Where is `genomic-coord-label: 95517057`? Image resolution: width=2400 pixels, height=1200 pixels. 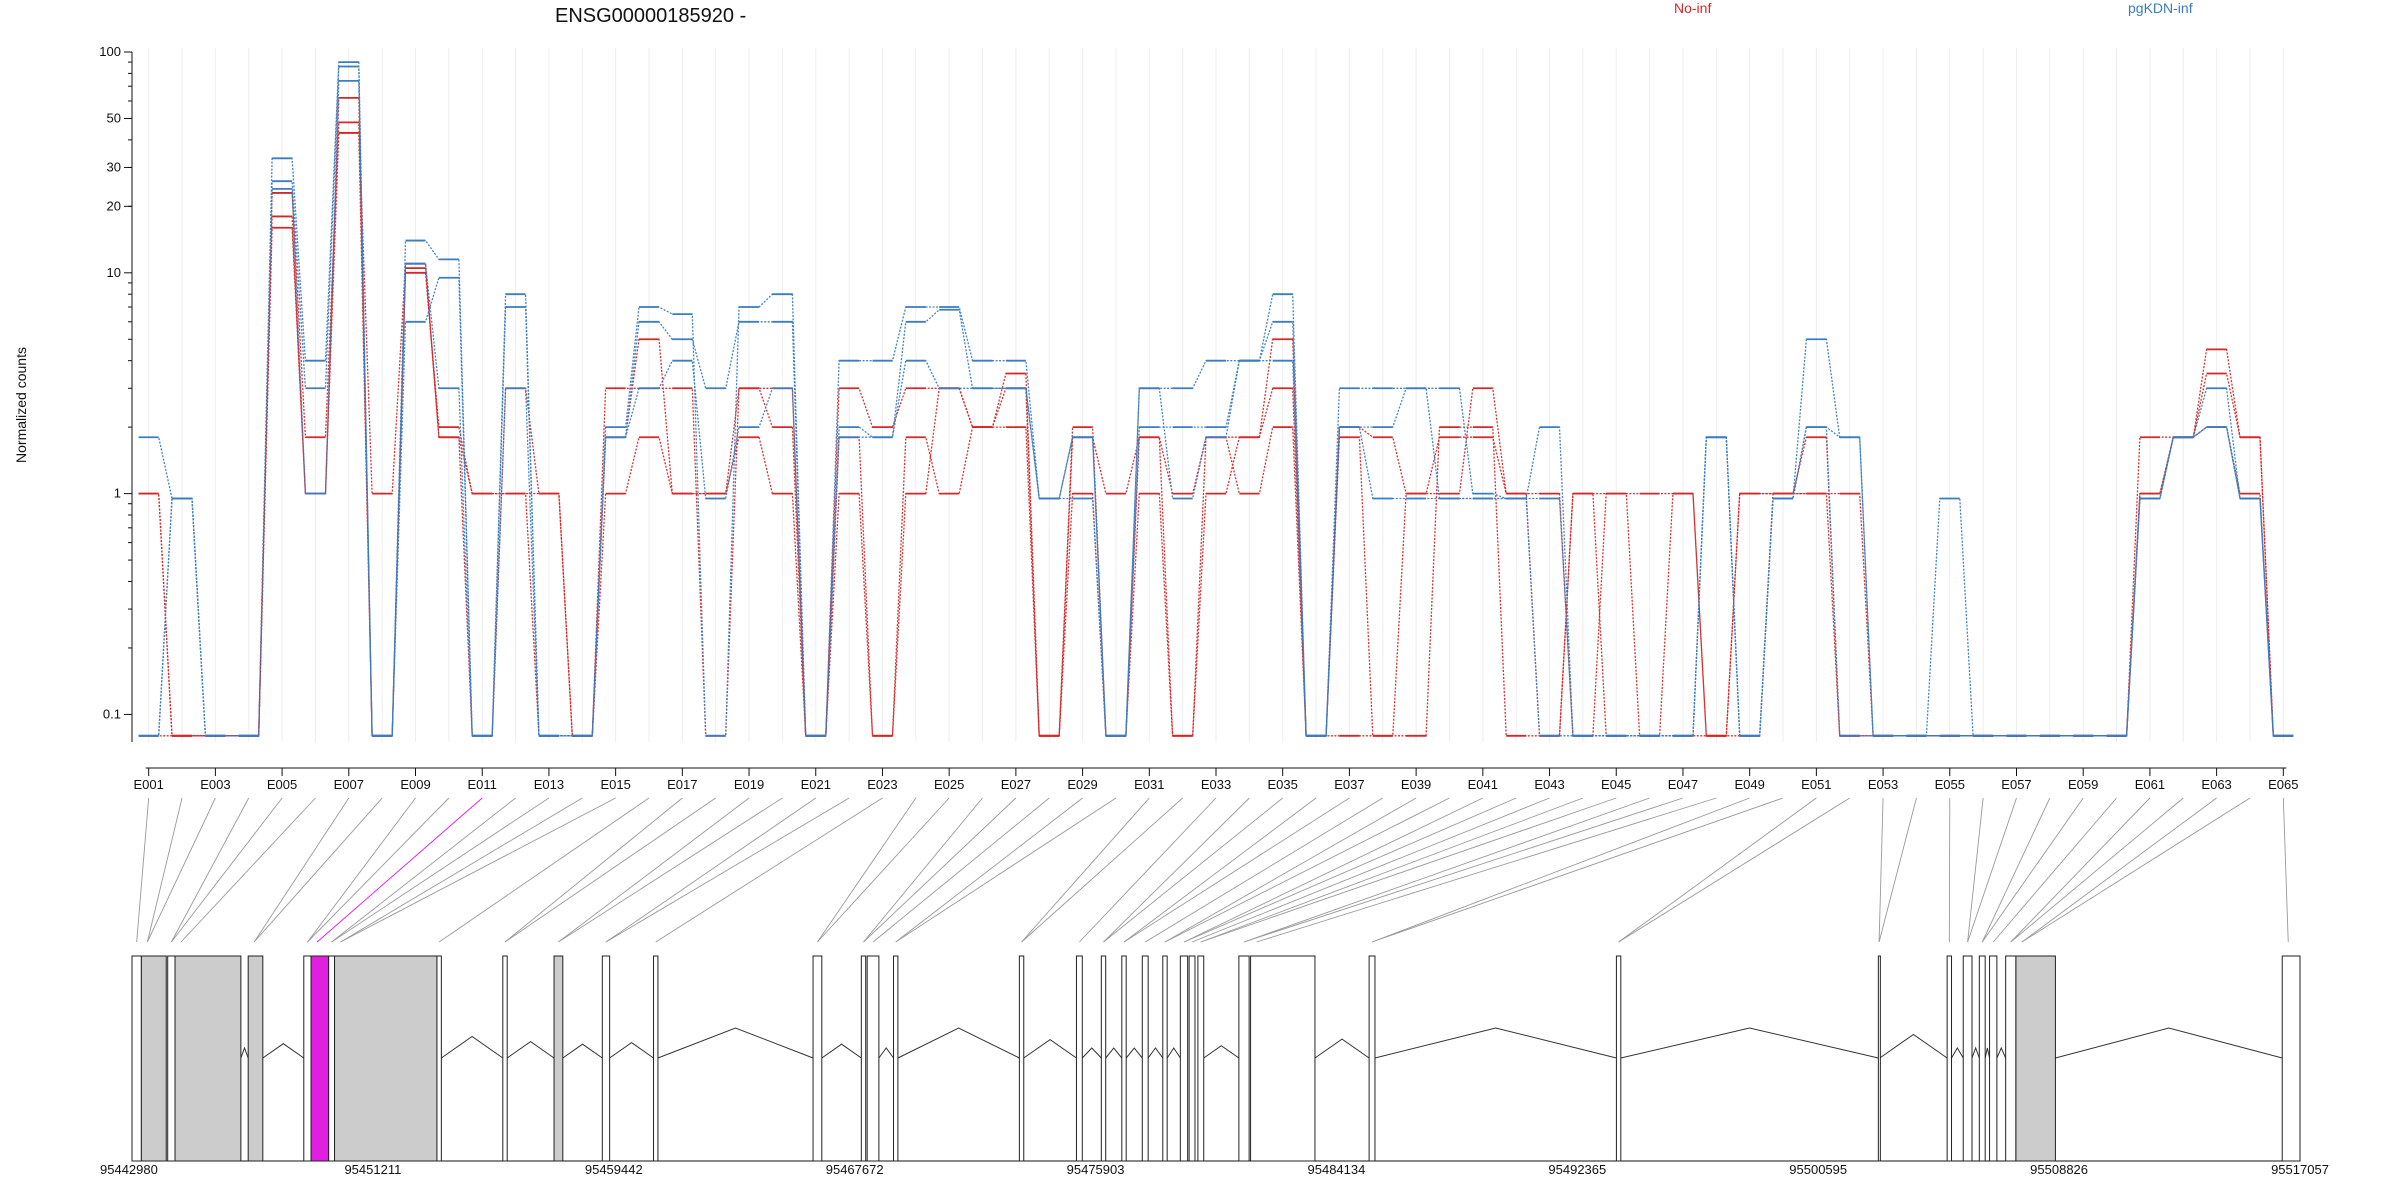
genomic-coord-label: 95517057 is located at coordinates (2300, 1169).